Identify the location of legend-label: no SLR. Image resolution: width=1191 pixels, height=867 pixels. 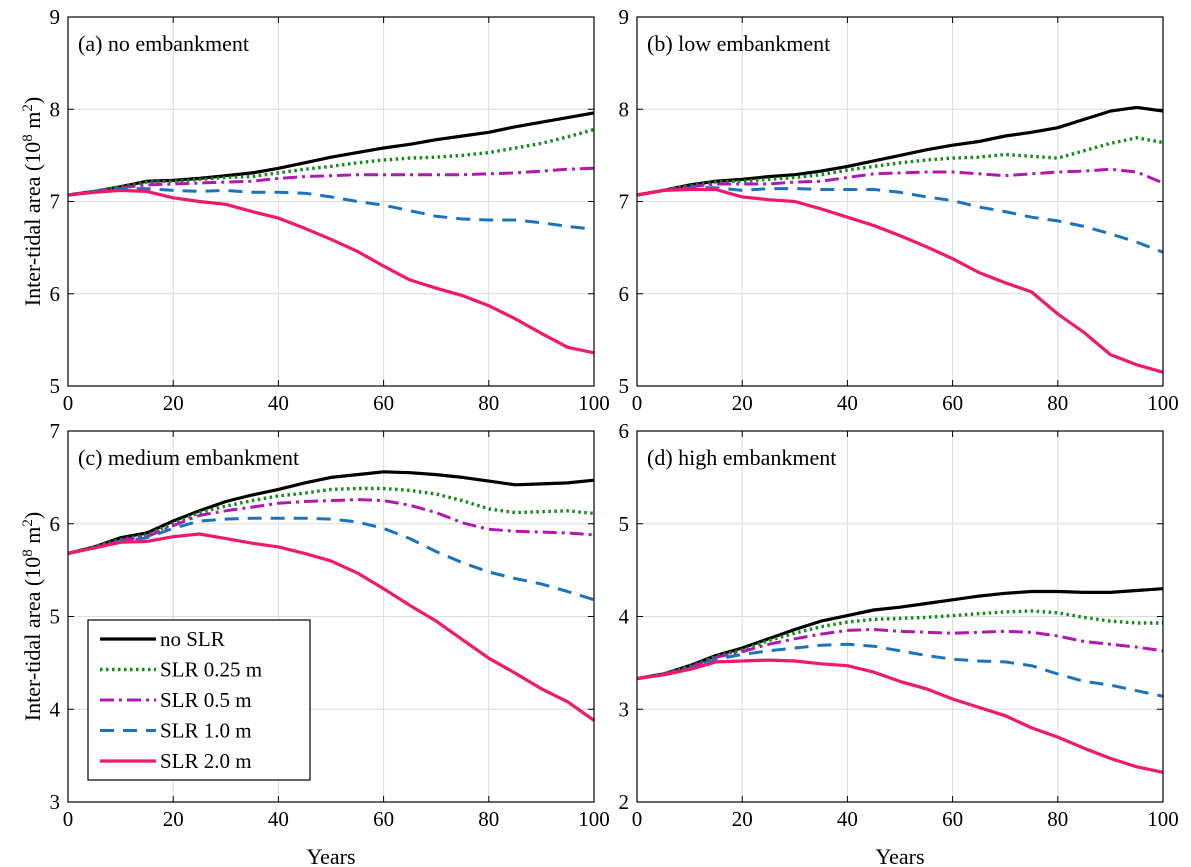
(192, 639).